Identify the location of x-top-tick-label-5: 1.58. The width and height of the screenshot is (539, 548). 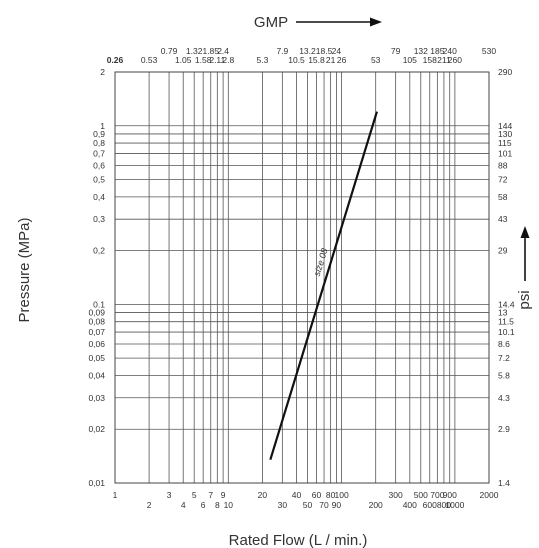
(203, 60).